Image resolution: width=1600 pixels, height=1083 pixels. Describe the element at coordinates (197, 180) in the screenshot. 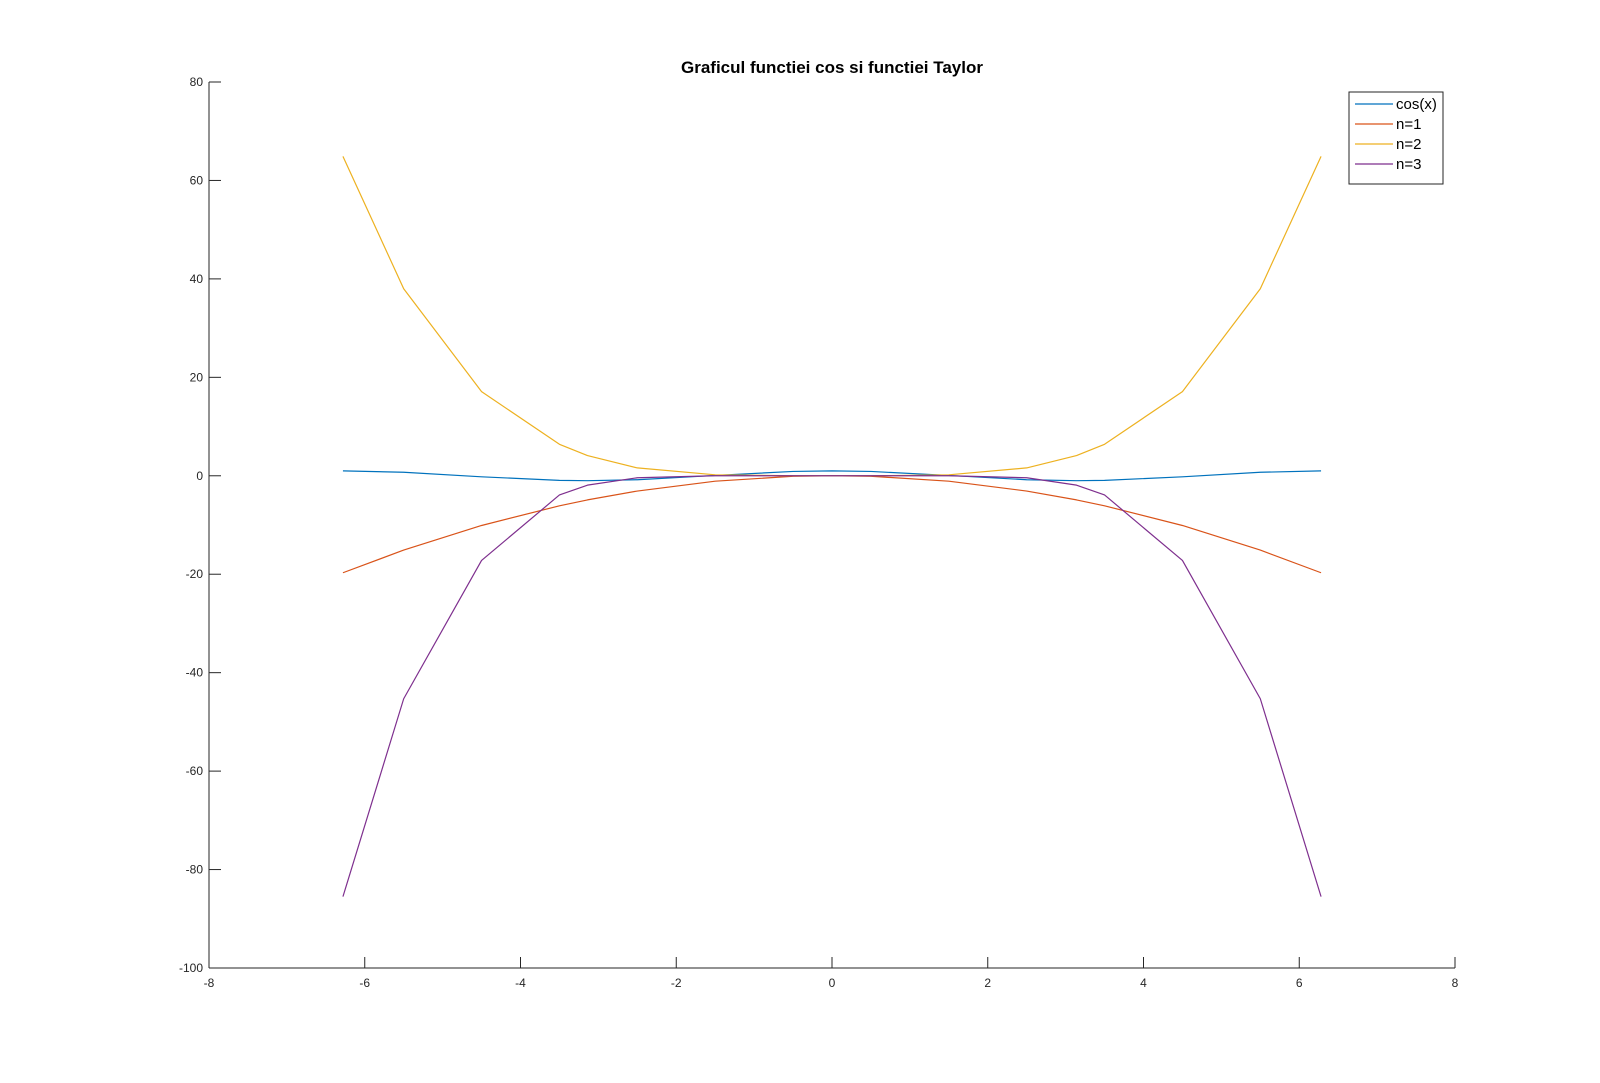

I see `y-tick-label: 60` at that location.